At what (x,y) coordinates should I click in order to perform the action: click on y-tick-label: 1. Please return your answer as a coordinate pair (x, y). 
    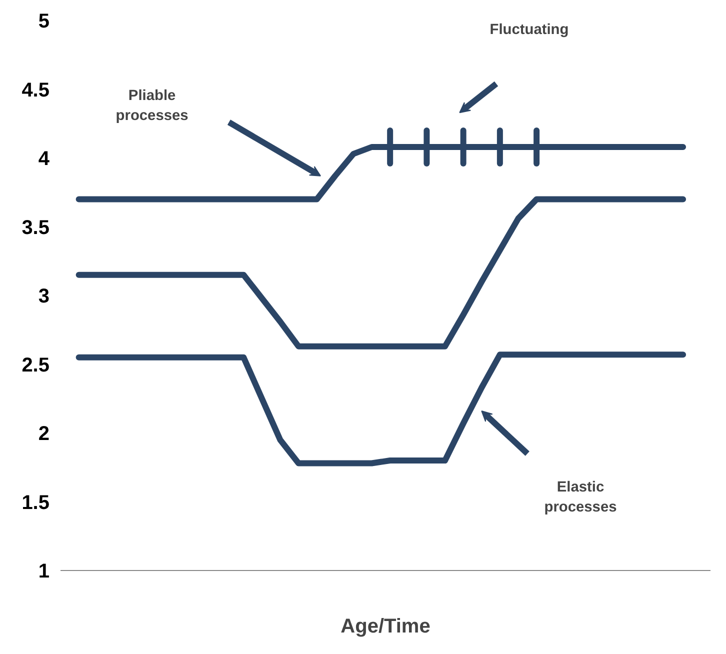
    Looking at the image, I should click on (44, 571).